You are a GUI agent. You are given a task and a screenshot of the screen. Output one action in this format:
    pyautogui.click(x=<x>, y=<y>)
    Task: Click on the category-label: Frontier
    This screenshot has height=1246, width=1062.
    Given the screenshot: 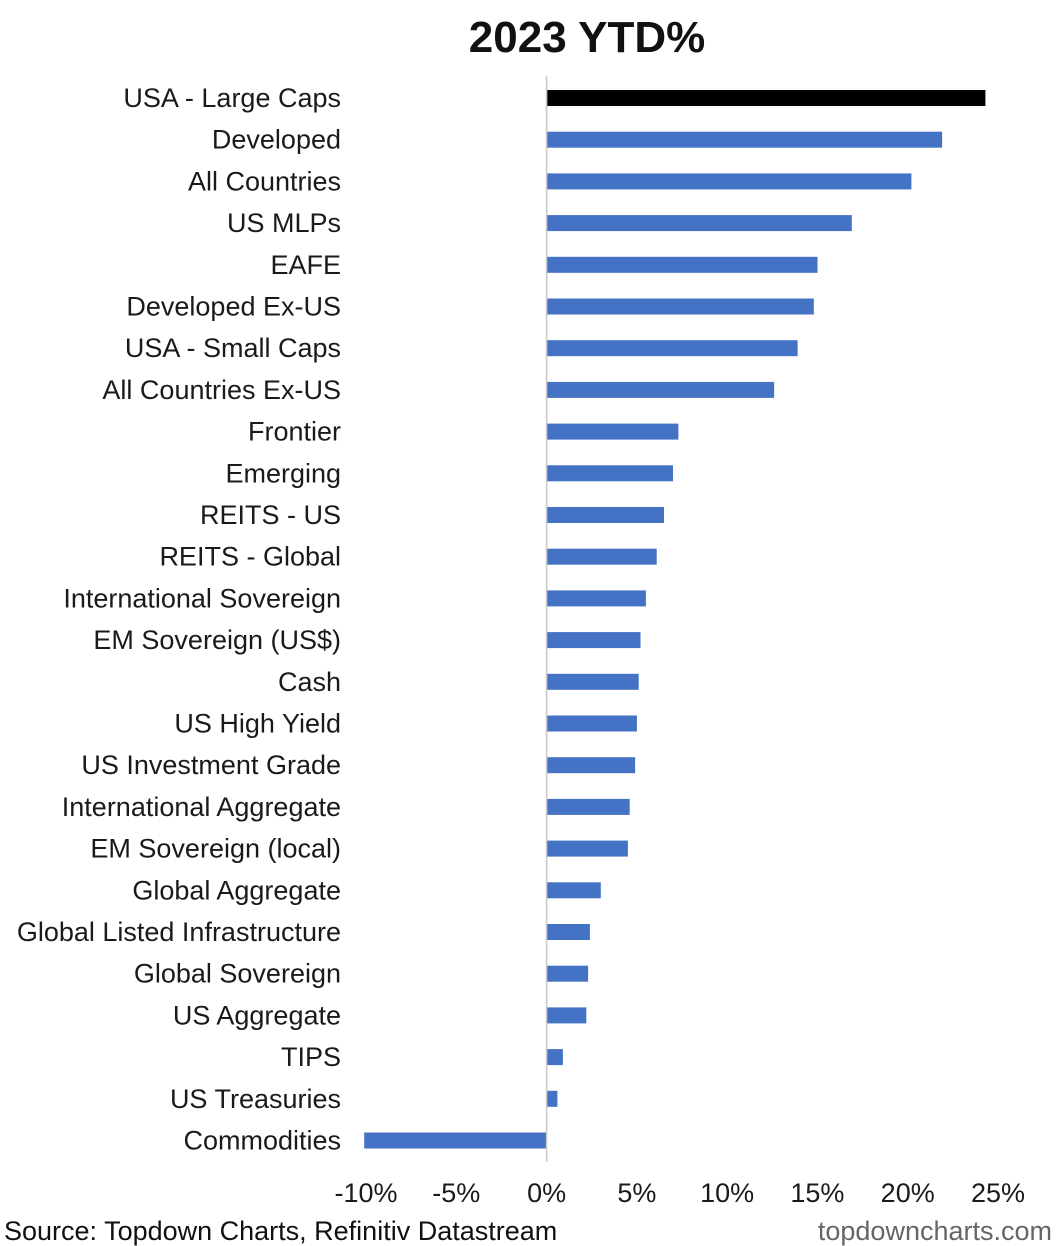 What is the action you would take?
    pyautogui.click(x=294, y=432)
    